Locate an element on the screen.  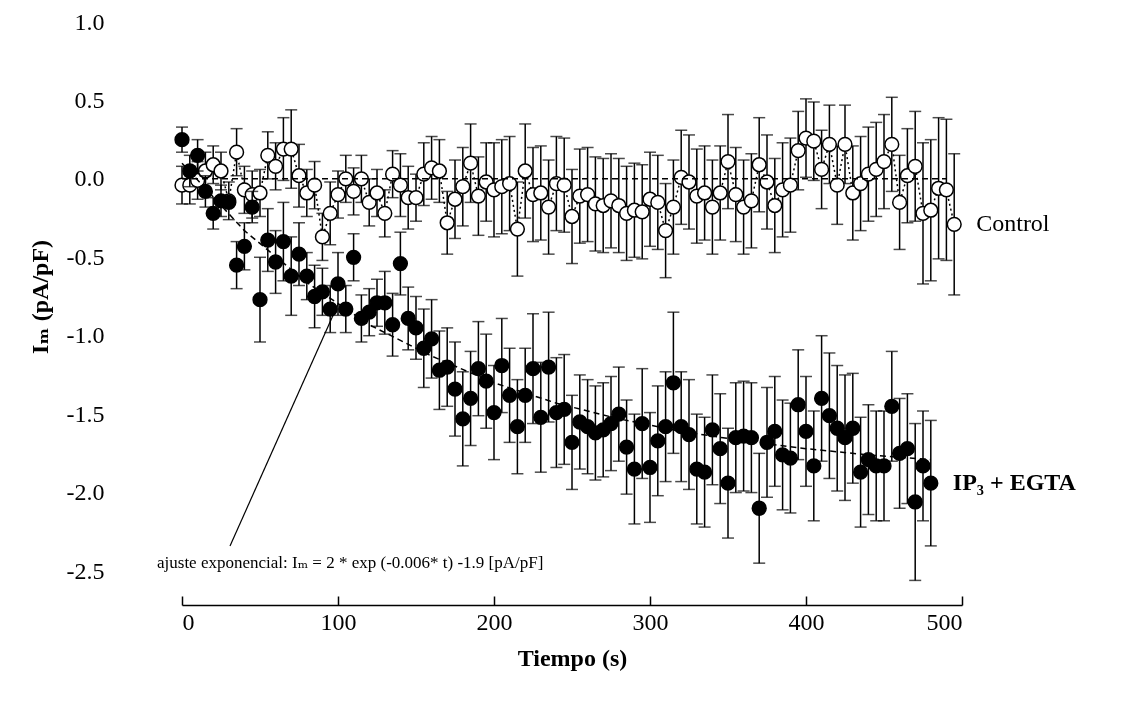
y-tick-label: -2.5 is located at coordinates (85, 570).